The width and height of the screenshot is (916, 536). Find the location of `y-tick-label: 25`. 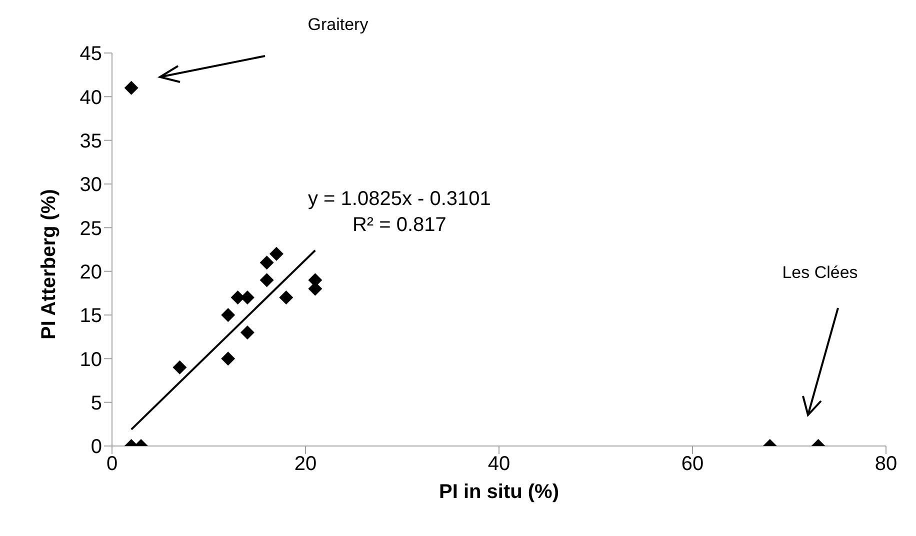

y-tick-label: 25 is located at coordinates (91, 229).